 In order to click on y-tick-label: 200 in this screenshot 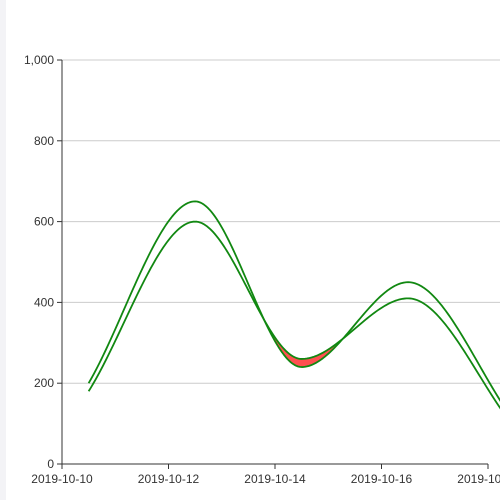, I will do `click(44, 383)`.